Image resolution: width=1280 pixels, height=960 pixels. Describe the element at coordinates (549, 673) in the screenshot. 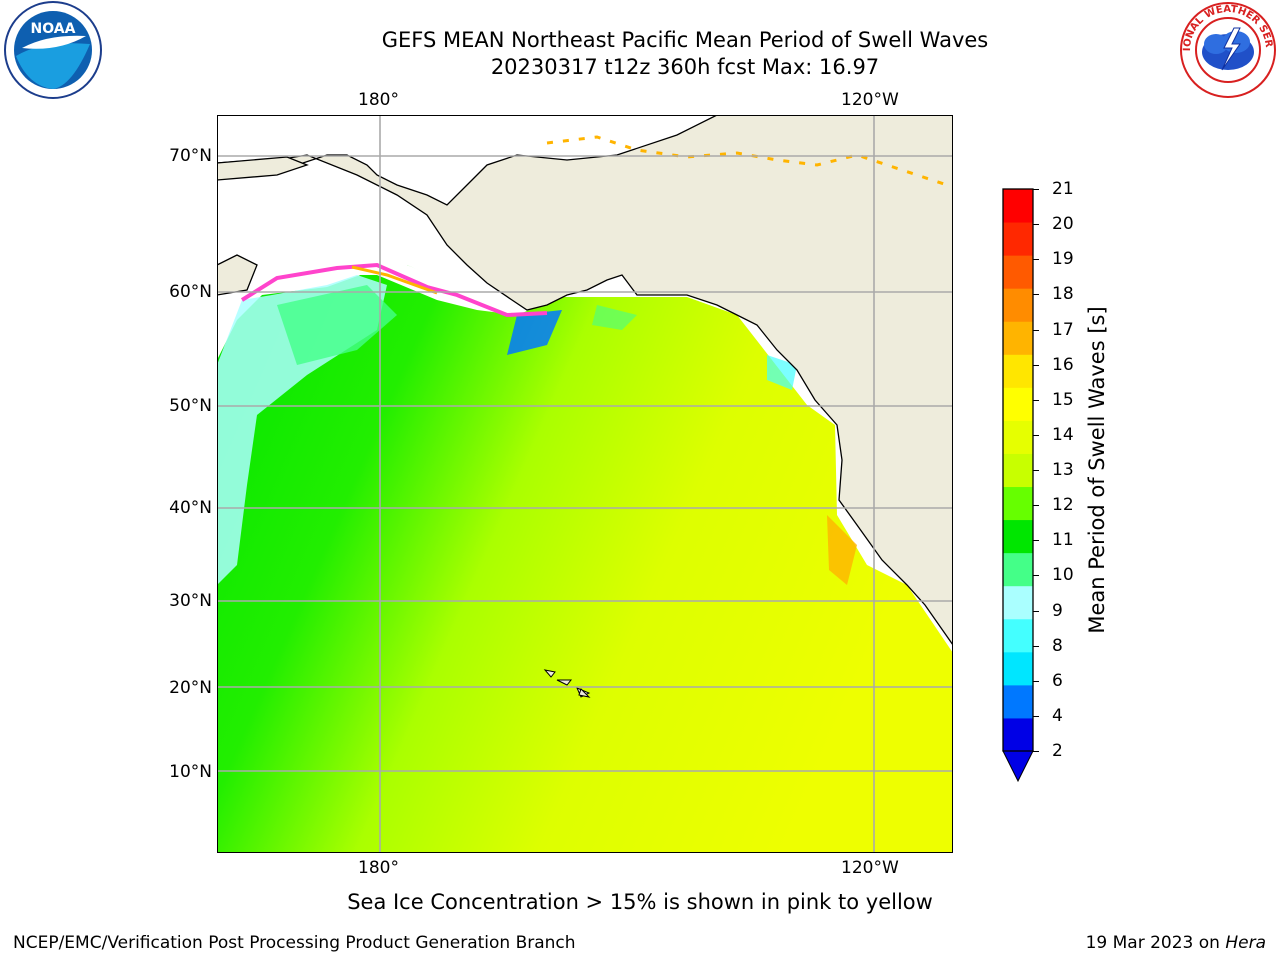

I see `hawaii-island-kauai` at that location.